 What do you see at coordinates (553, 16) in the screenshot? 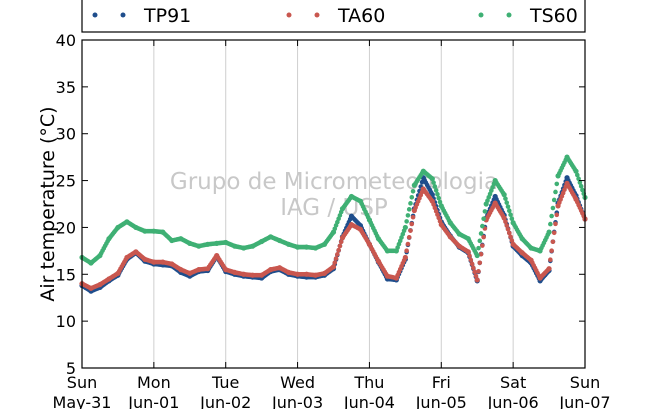
I see `legend-label: TS60` at bounding box center [553, 16].